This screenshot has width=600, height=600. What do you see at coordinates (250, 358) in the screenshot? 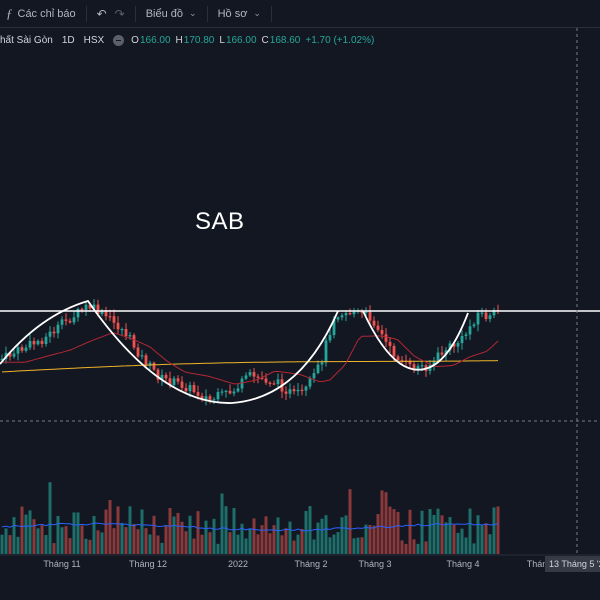
I see `moving-average-fast-line` at bounding box center [250, 358].